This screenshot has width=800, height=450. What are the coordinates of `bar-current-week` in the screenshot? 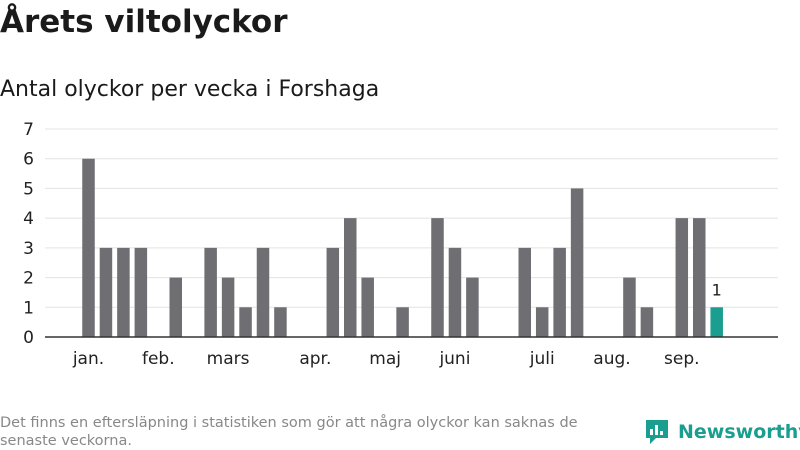 It's located at (716, 322).